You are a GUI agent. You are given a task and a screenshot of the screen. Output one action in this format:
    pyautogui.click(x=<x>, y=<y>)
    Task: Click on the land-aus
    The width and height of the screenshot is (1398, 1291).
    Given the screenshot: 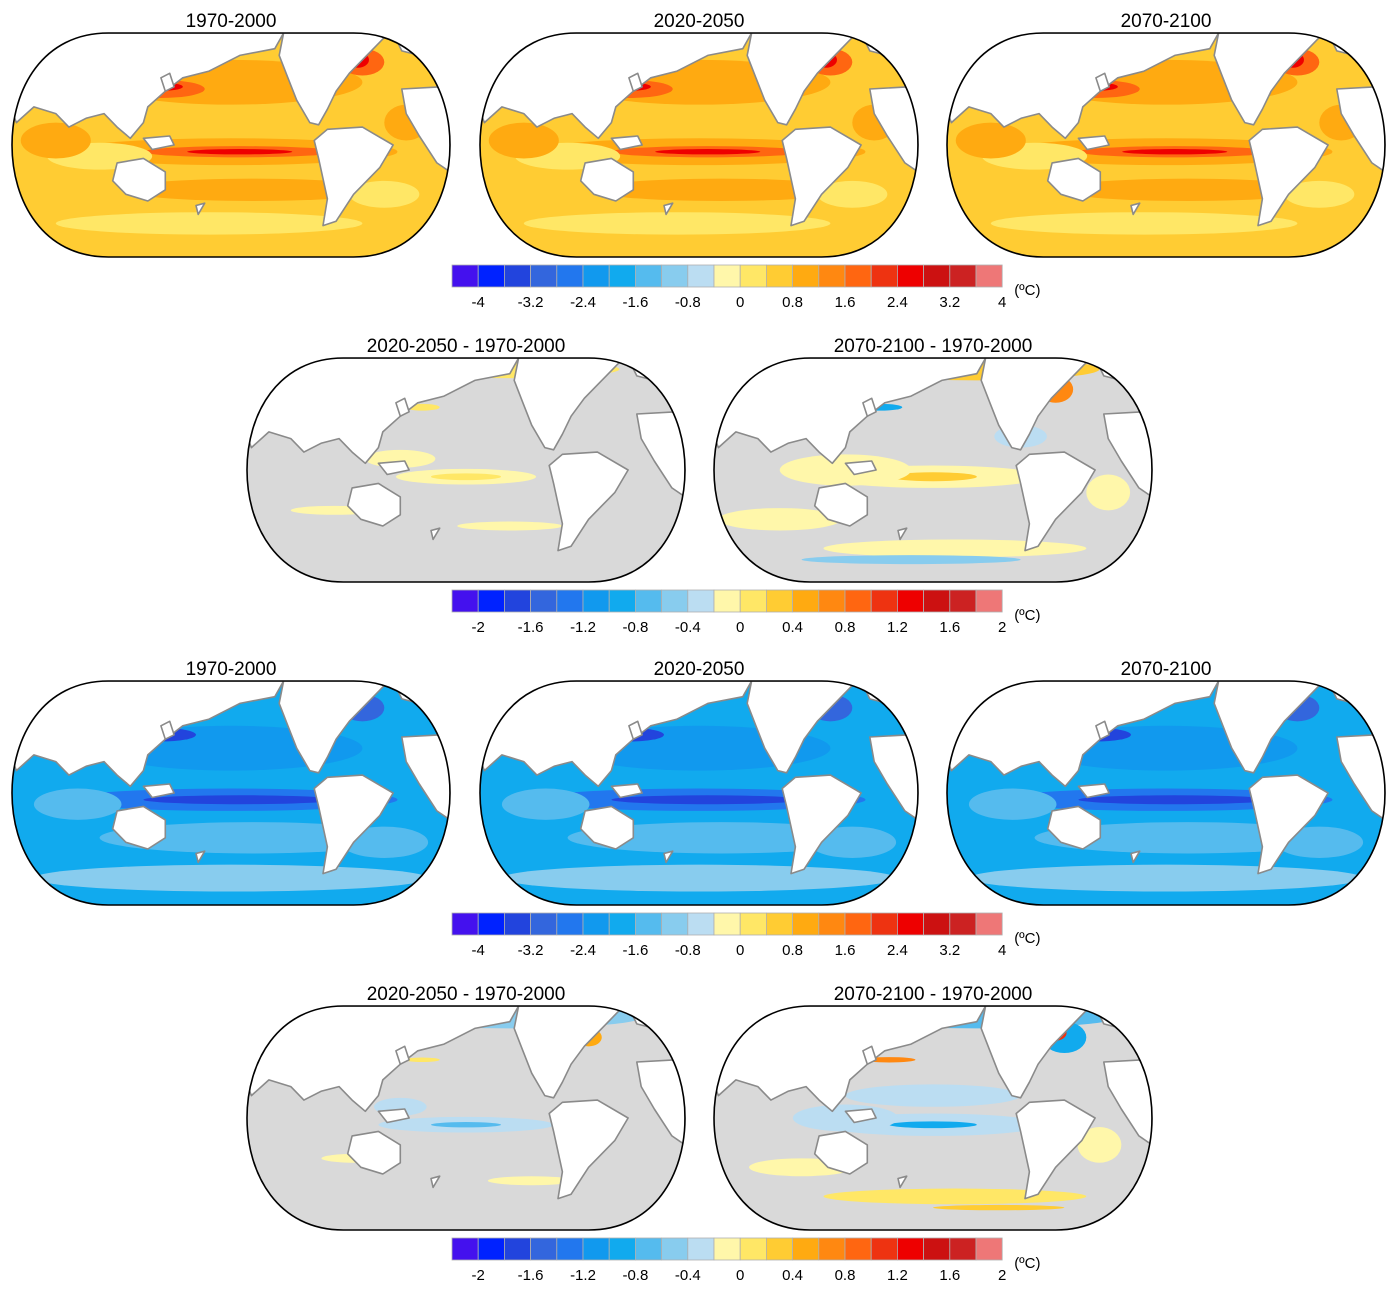 What is the action you would take?
    pyautogui.click(x=374, y=504)
    